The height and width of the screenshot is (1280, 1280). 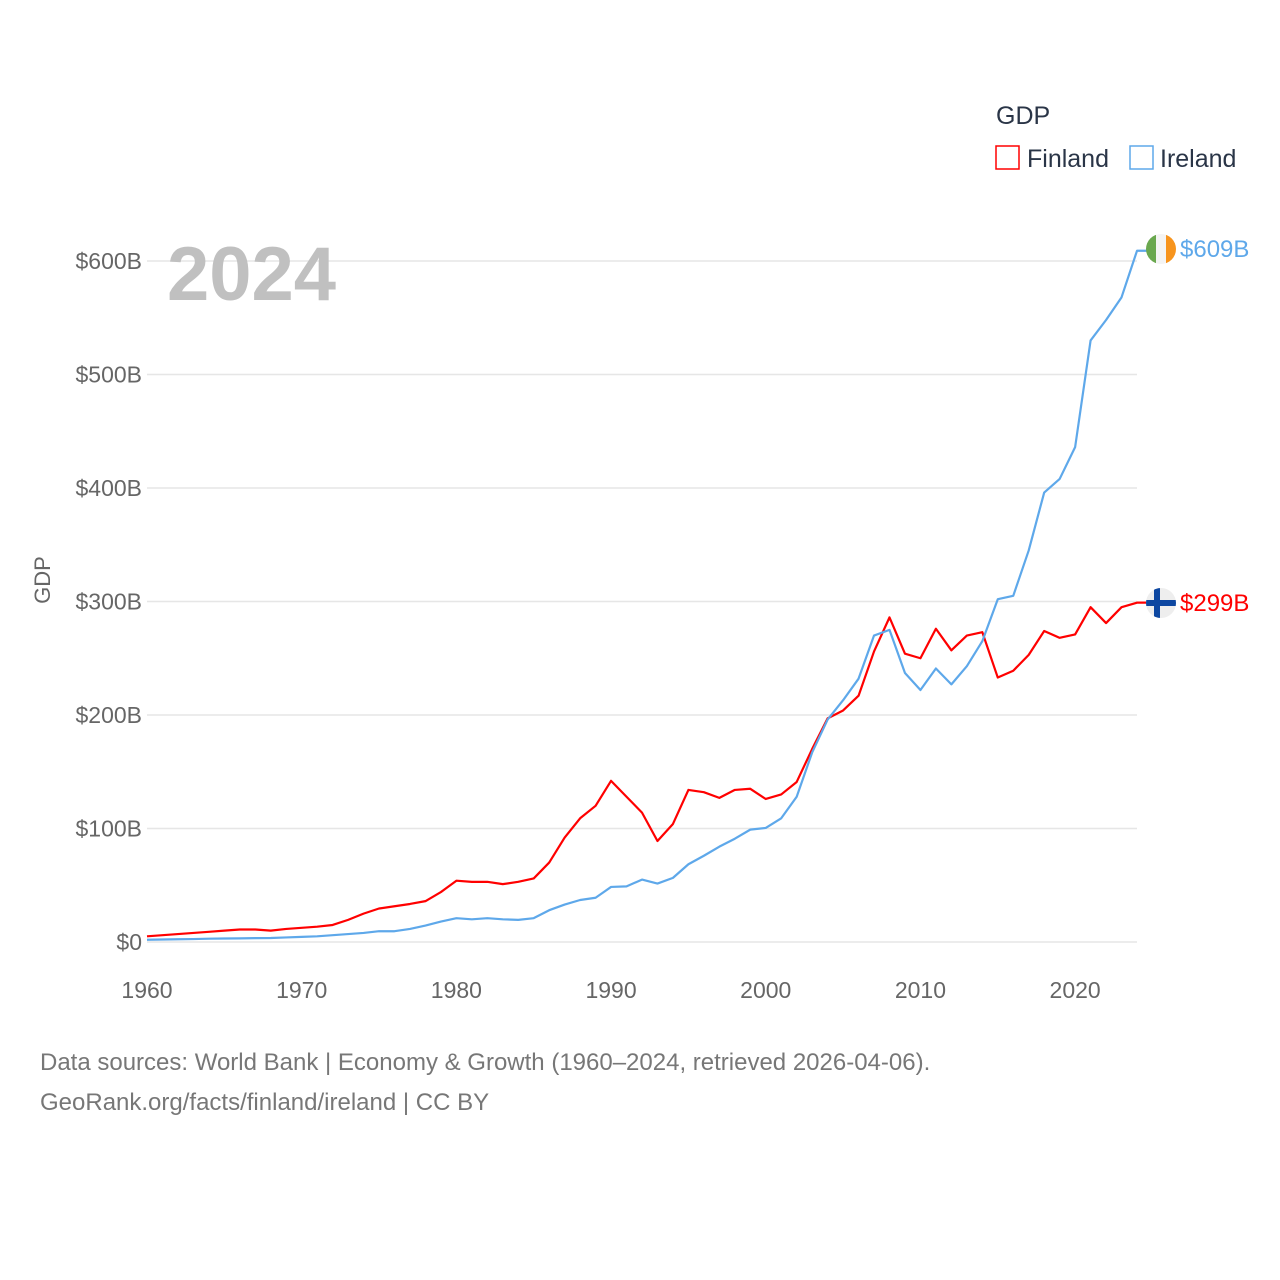 I want to click on x-tick-label: 1960, so click(x=146, y=990).